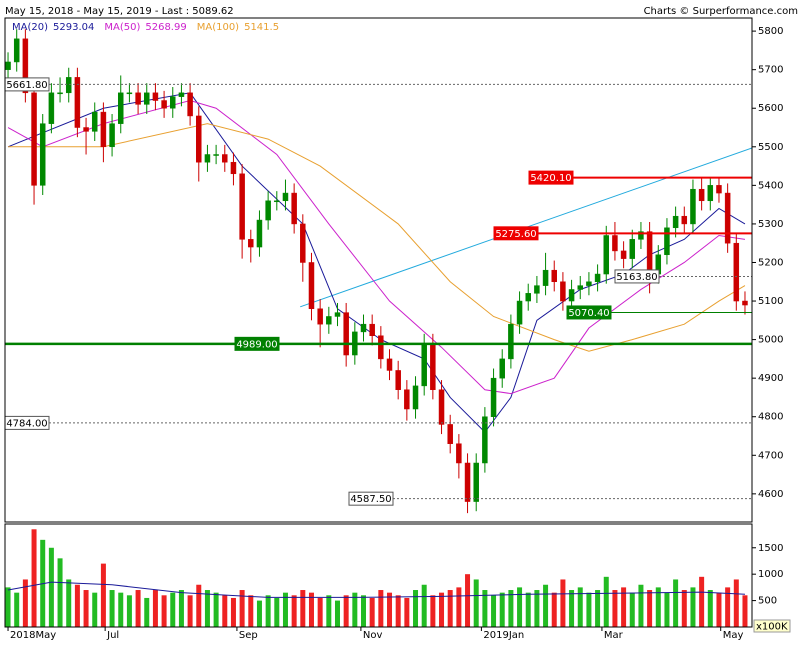 The image size is (805, 654). Describe the element at coordinates (636, 277) in the screenshot. I see `level-label: 5163.80` at that location.